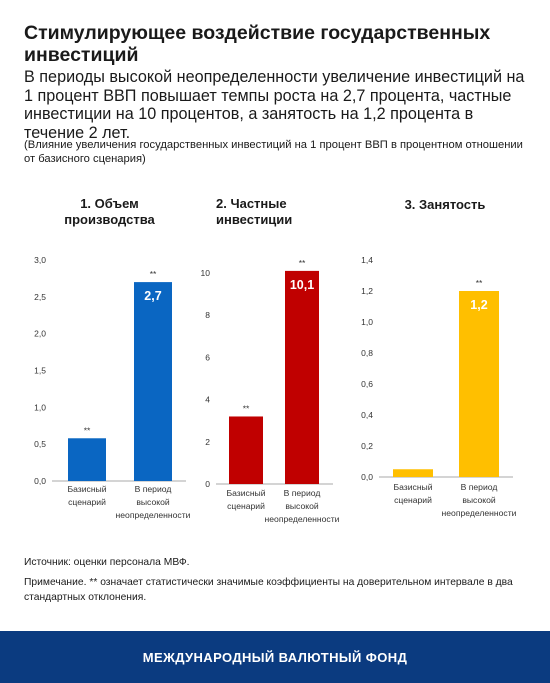 The image size is (550, 683). Describe the element at coordinates (40, 444) in the screenshot. I see `y-tick-label: 0,5` at that location.